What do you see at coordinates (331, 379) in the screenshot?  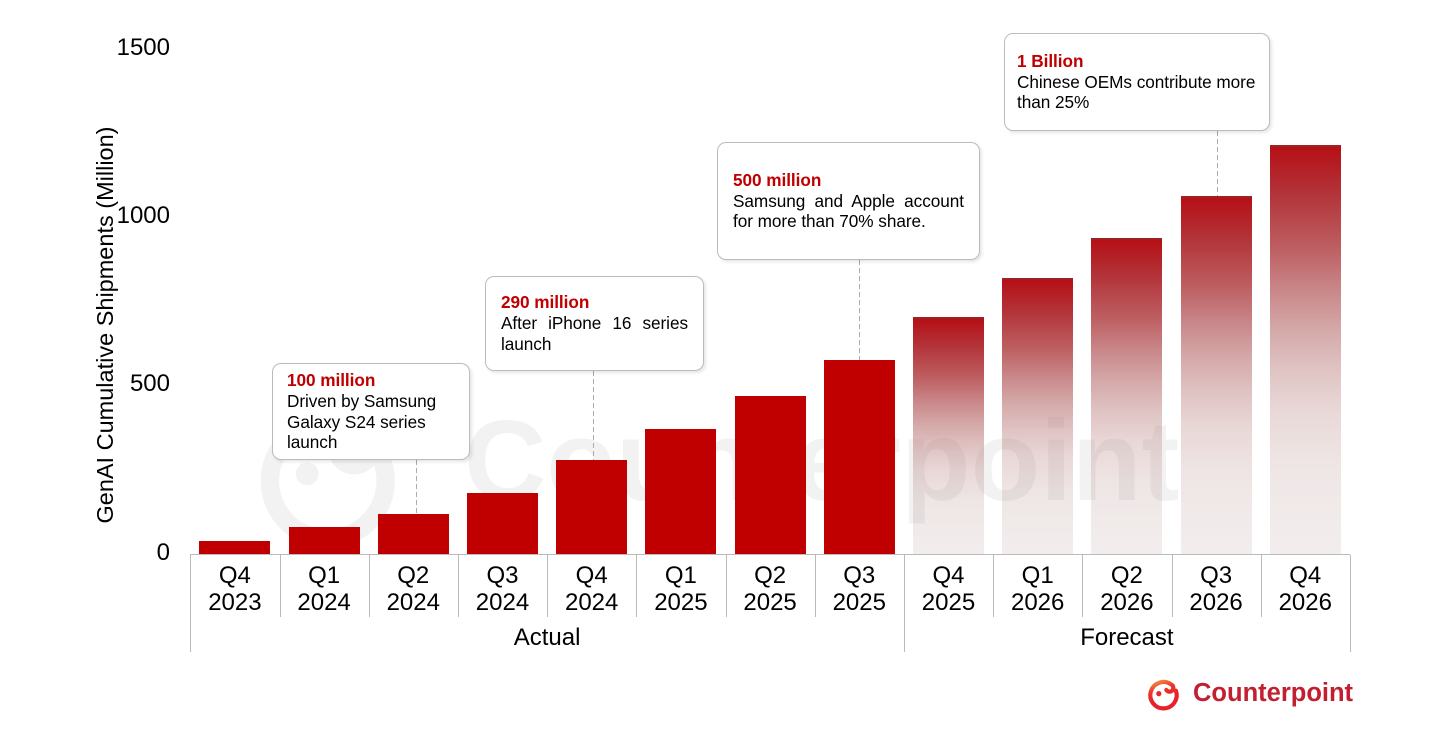 I see `callout-value: 100 million` at bounding box center [331, 379].